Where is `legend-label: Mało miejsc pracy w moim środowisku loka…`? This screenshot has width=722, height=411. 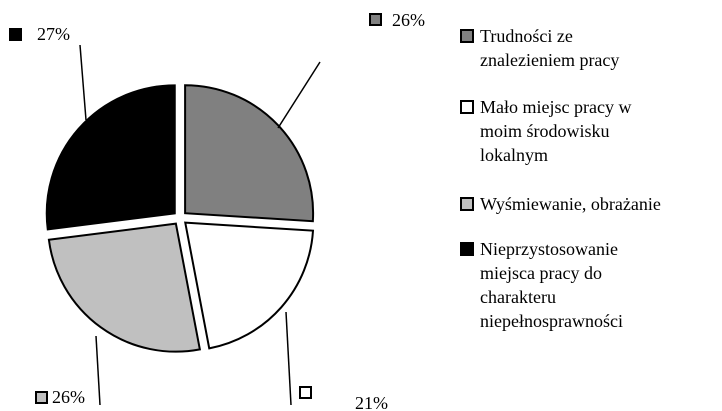
legend-label: Mało miejsc pracy w moim środowisku loka… is located at coordinates (556, 131).